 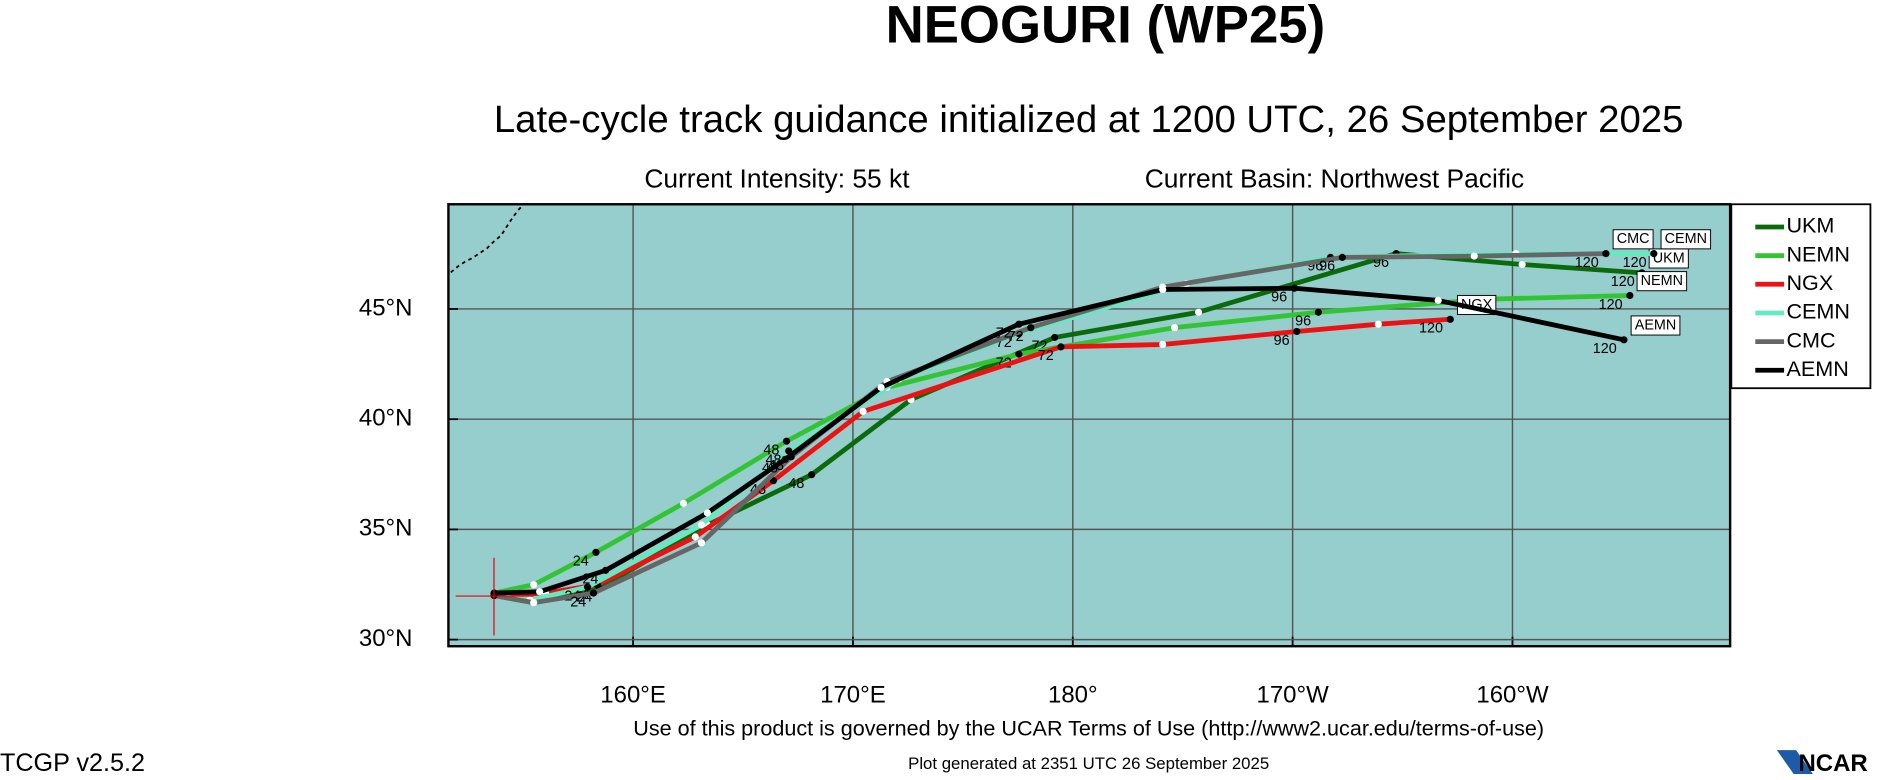 I want to click on chart-title: NEOGURI (WP25), so click(x=1106, y=27).